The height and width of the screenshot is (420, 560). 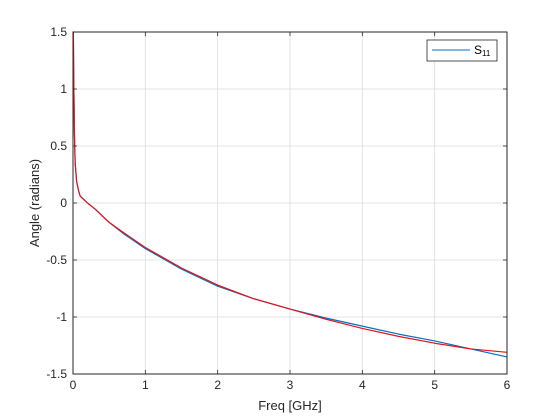 What do you see at coordinates (486, 53) in the screenshot?
I see `legend-label-subscript: 11` at bounding box center [486, 53].